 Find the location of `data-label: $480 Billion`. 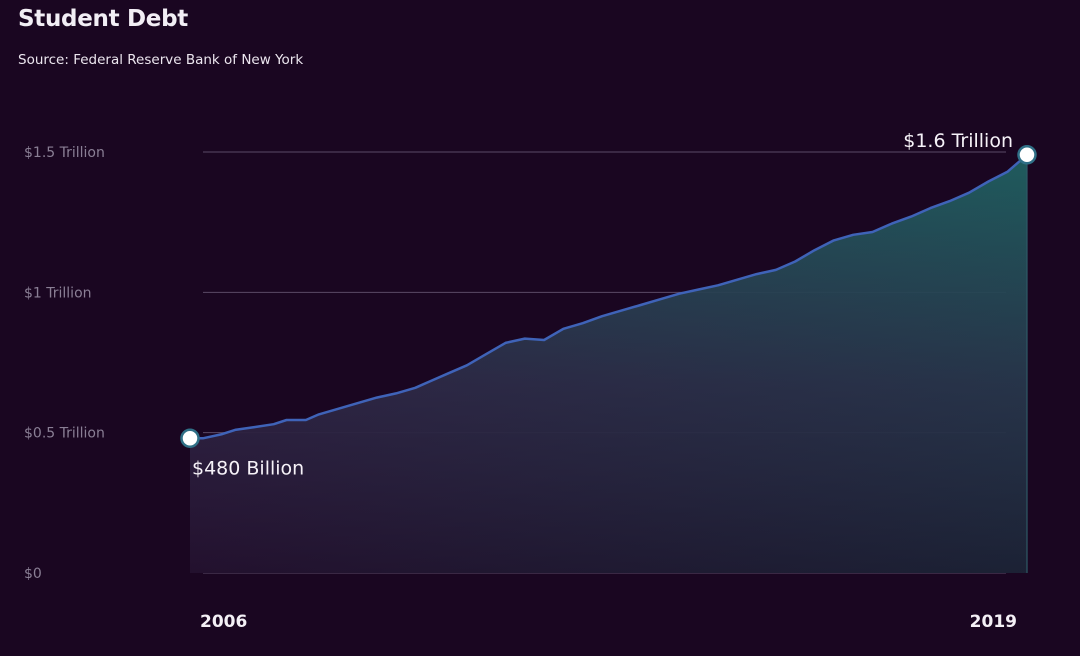

data-label: $480 Billion is located at coordinates (248, 468).